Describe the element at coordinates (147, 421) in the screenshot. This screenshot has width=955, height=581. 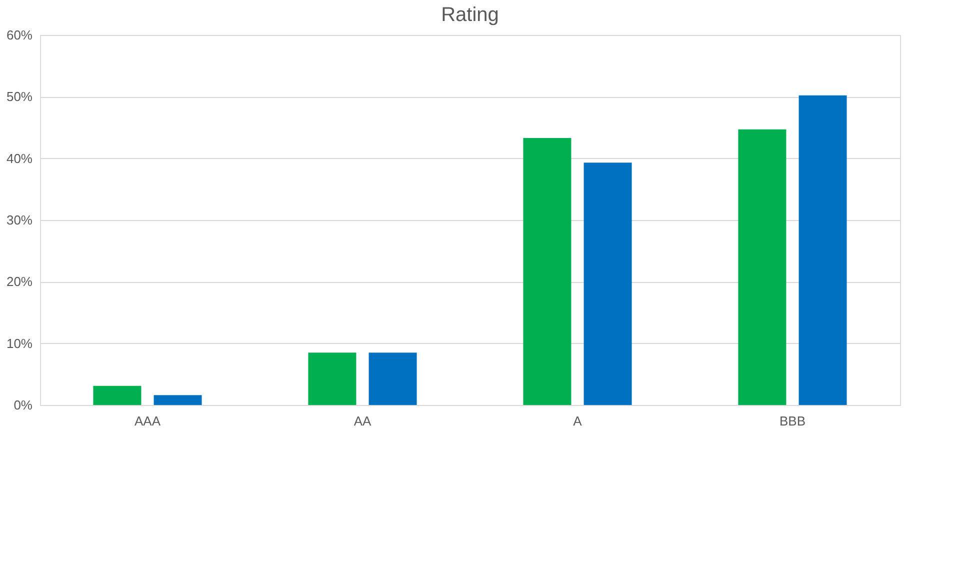
I see `x-tick-label: AAA` at that location.